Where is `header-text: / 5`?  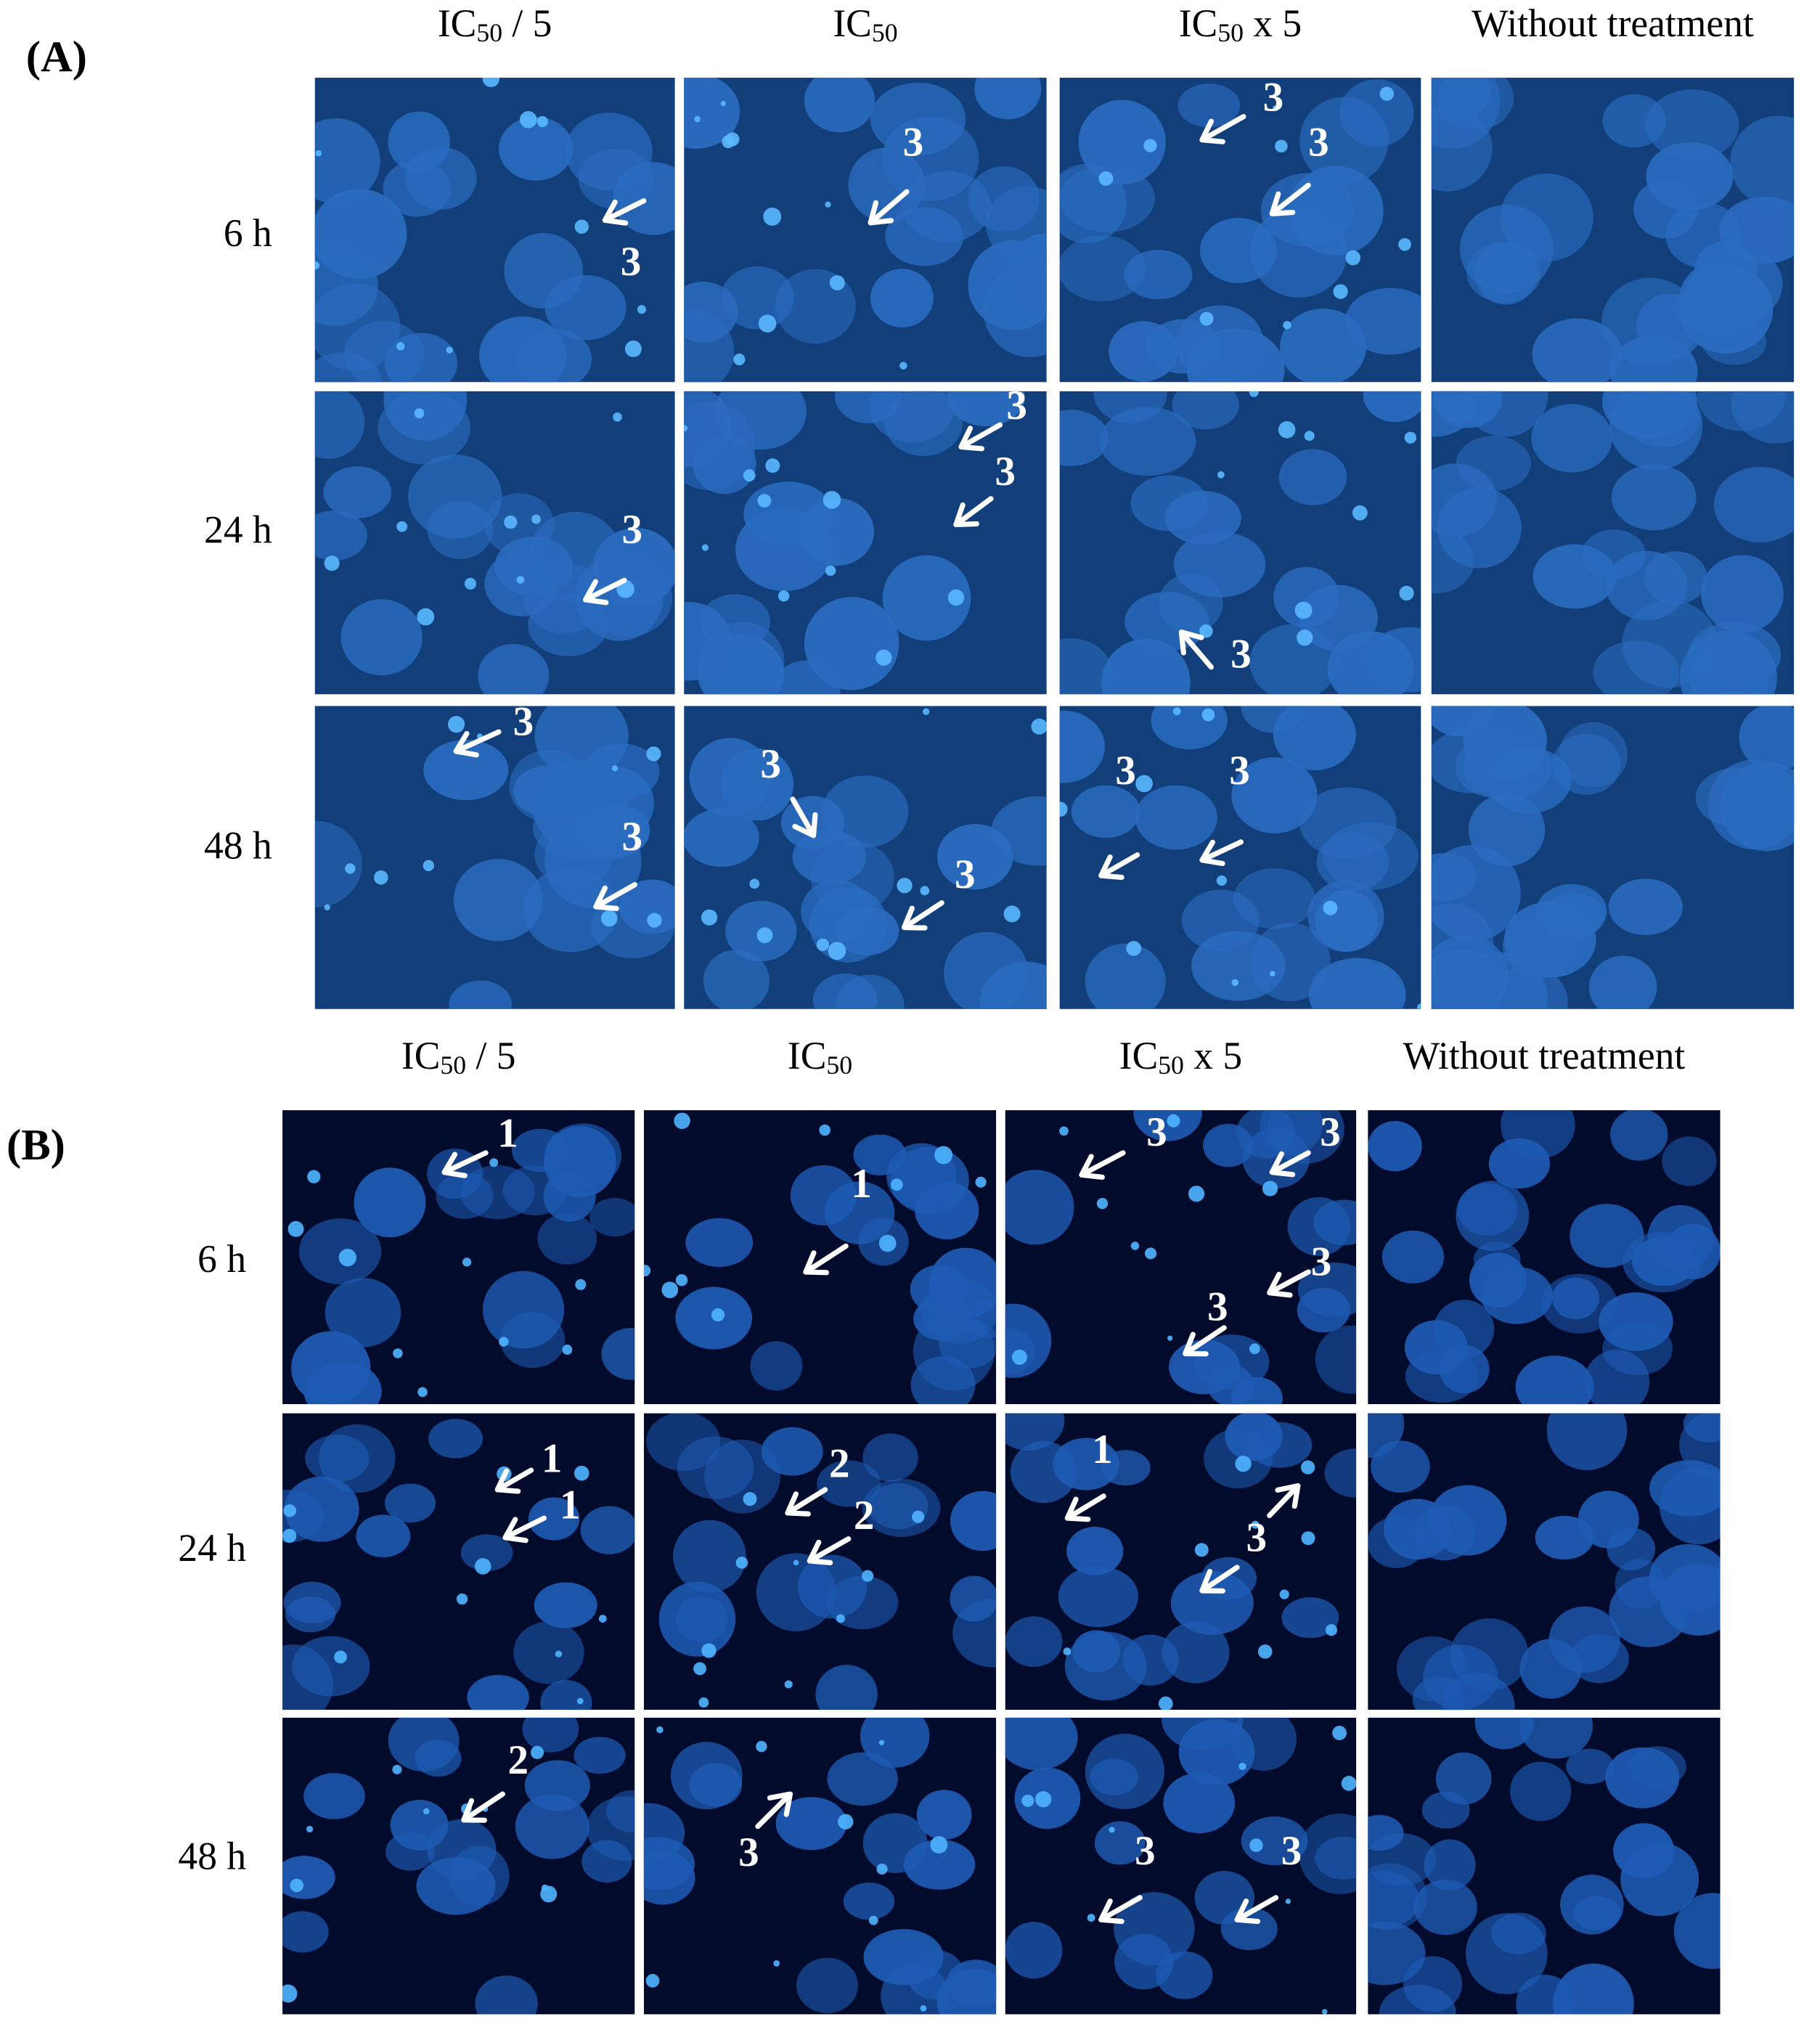 header-text: / 5 is located at coordinates (490, 1055).